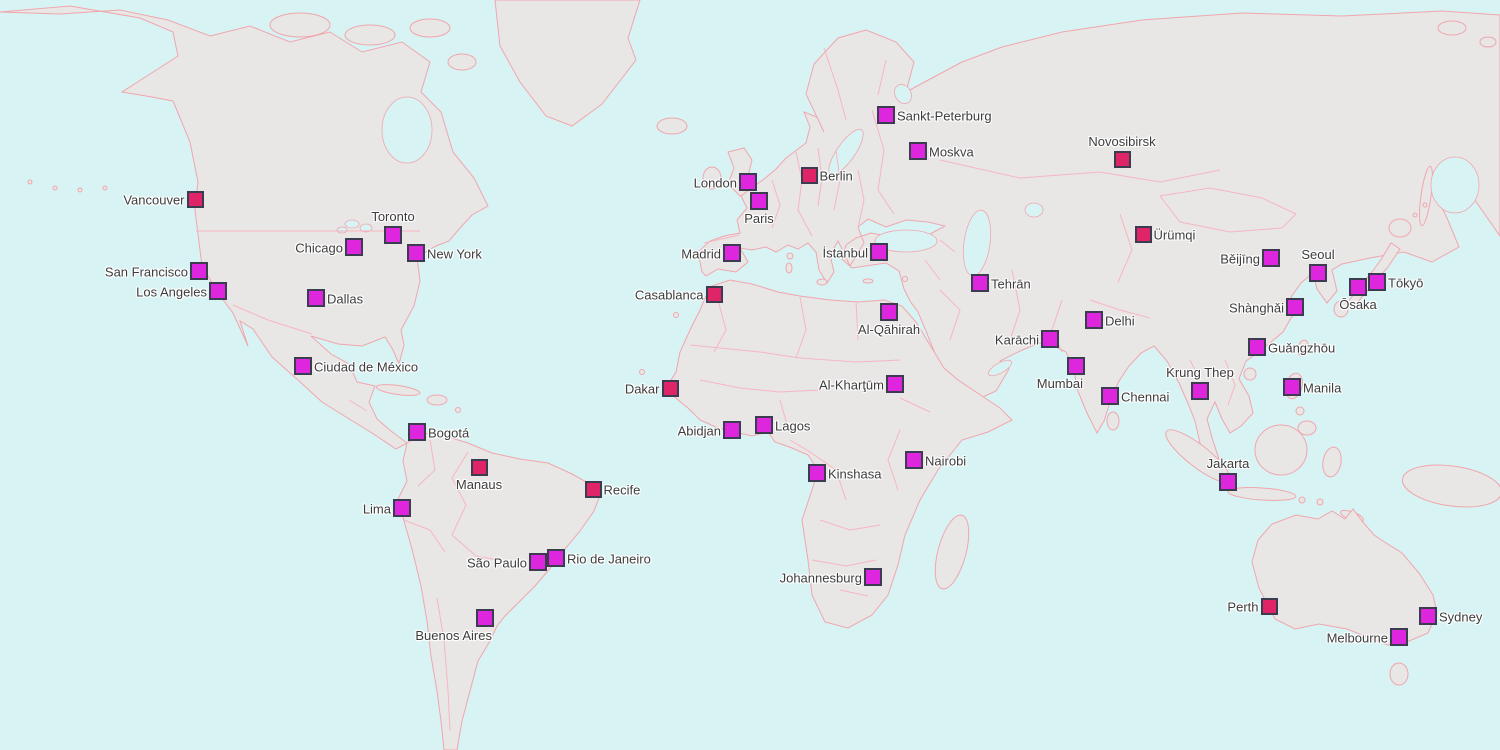 The width and height of the screenshot is (1500, 750). I want to click on city-label-ciudad-de-m-xico: Ciudad de México, so click(366, 367).